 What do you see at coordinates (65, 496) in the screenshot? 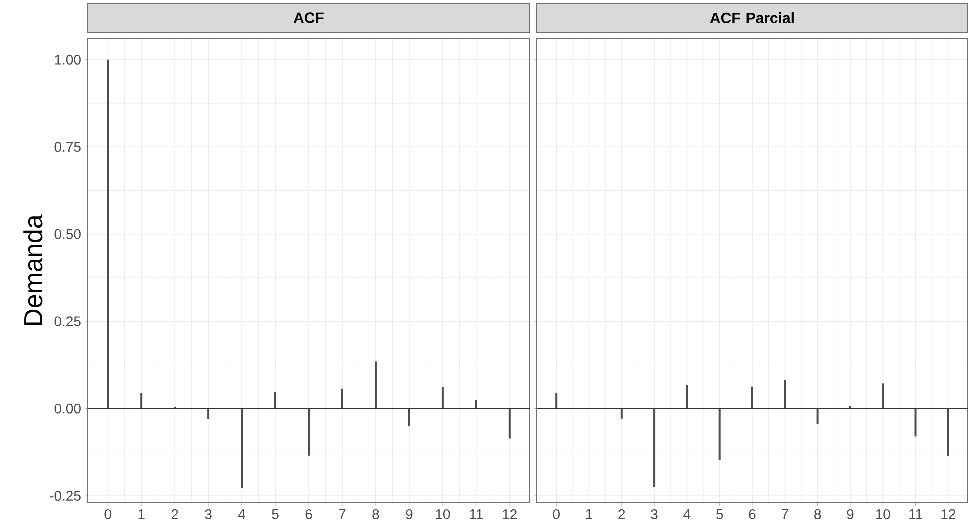
I see `y-tick-label: -0.25` at bounding box center [65, 496].